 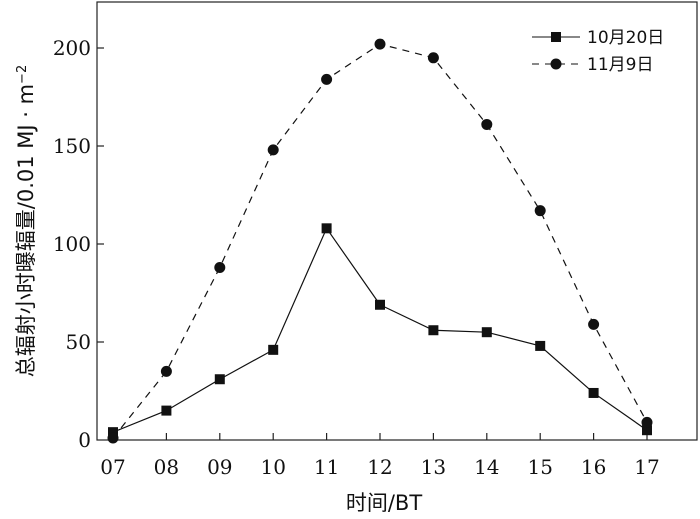 I want to click on y-axis-title-main: 总辐射小时曝辐量/0.01 MJ · m, so click(x=26, y=230).